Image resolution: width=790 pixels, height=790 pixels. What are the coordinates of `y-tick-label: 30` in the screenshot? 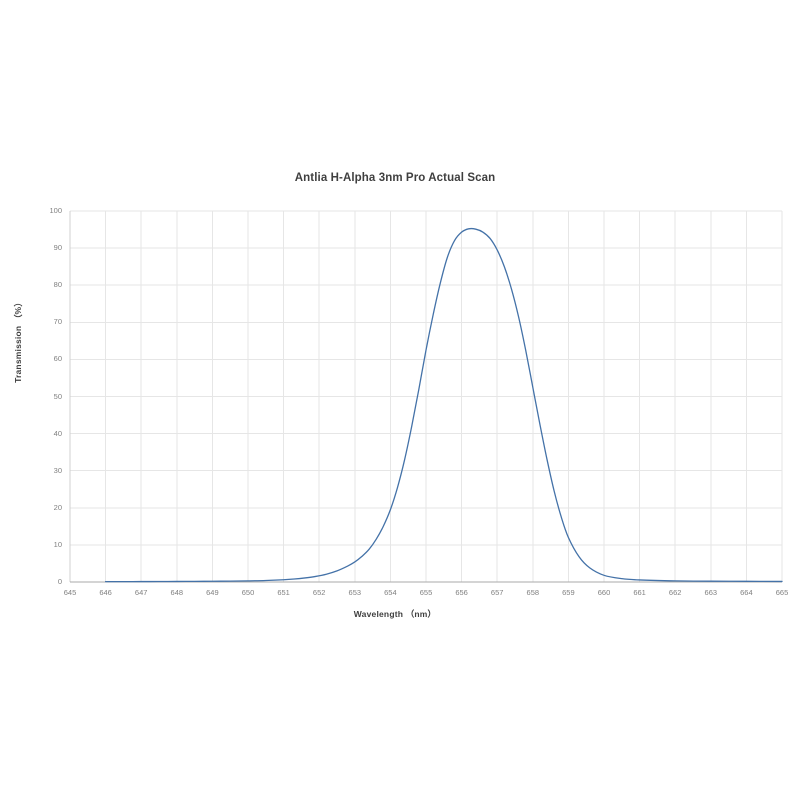 It's located at (57, 470).